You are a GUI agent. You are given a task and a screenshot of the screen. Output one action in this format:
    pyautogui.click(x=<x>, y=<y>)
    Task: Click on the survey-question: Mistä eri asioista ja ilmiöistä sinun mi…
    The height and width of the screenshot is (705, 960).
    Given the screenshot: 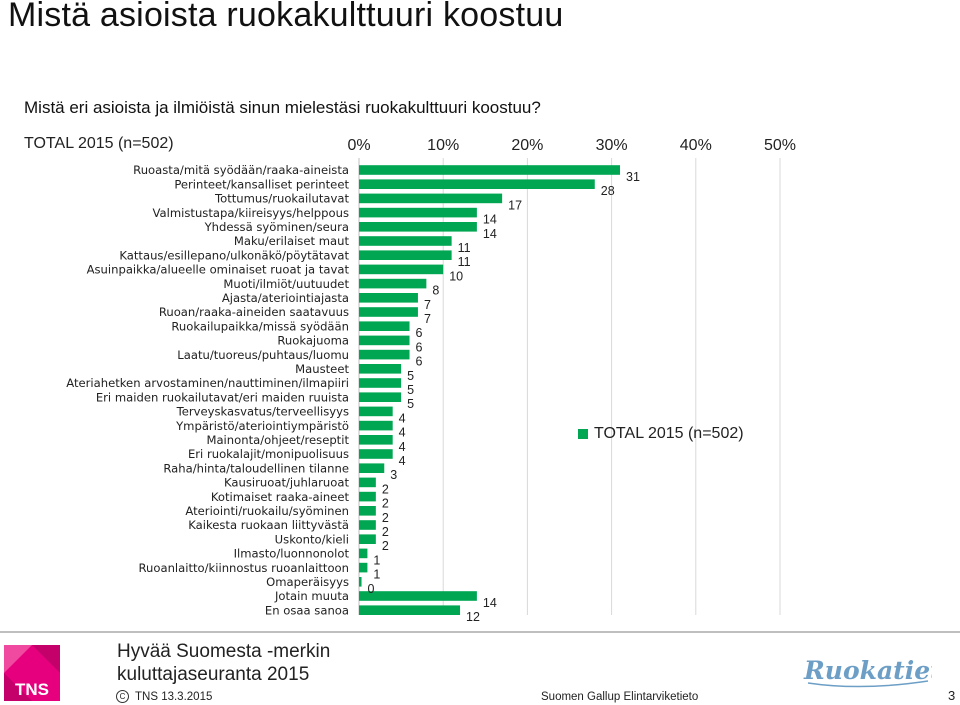 What is the action you would take?
    pyautogui.click(x=282, y=107)
    